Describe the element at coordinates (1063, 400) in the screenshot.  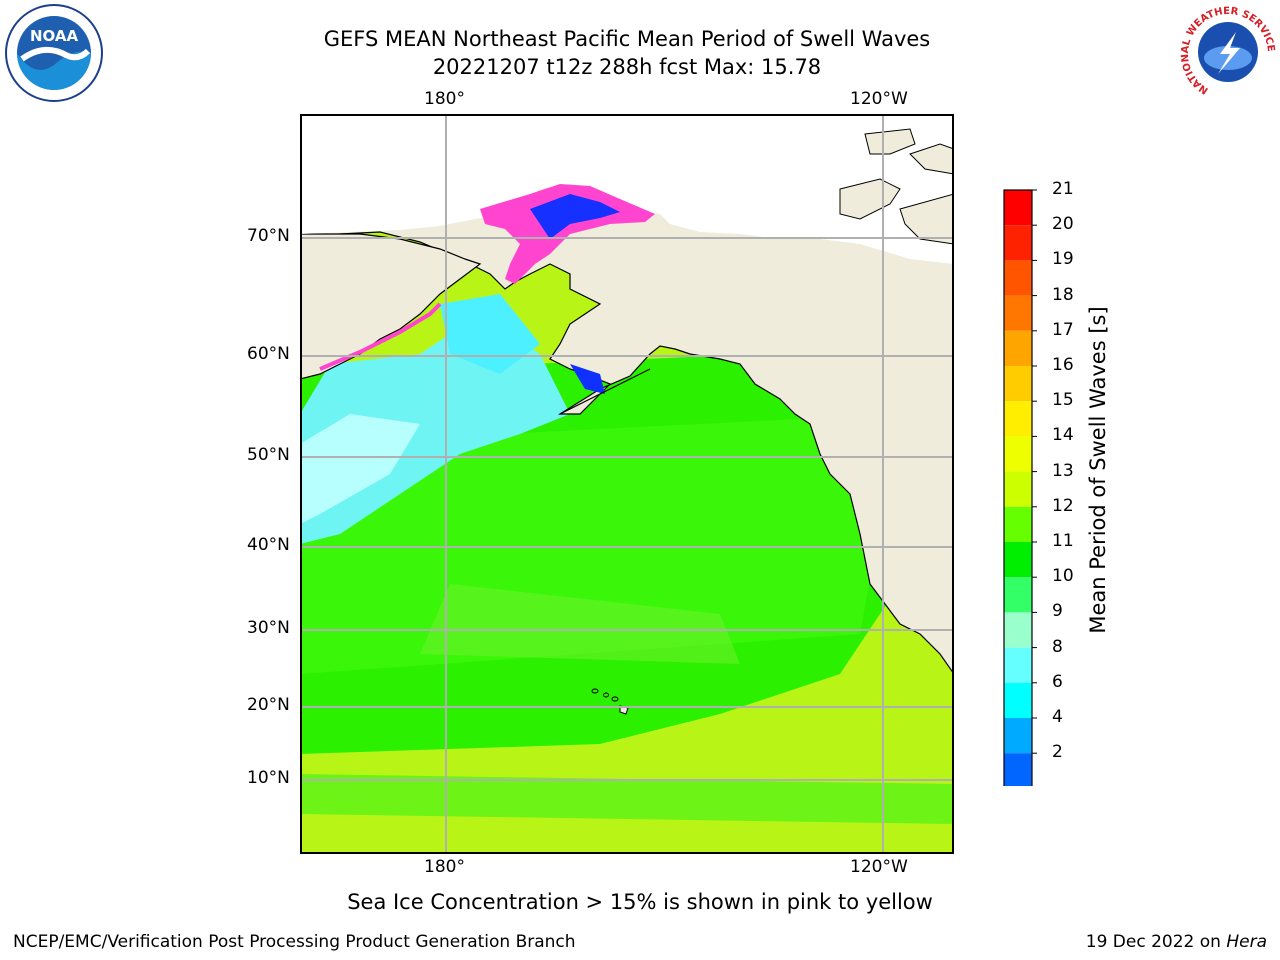
I see `colorbar-tick-label: 15` at that location.